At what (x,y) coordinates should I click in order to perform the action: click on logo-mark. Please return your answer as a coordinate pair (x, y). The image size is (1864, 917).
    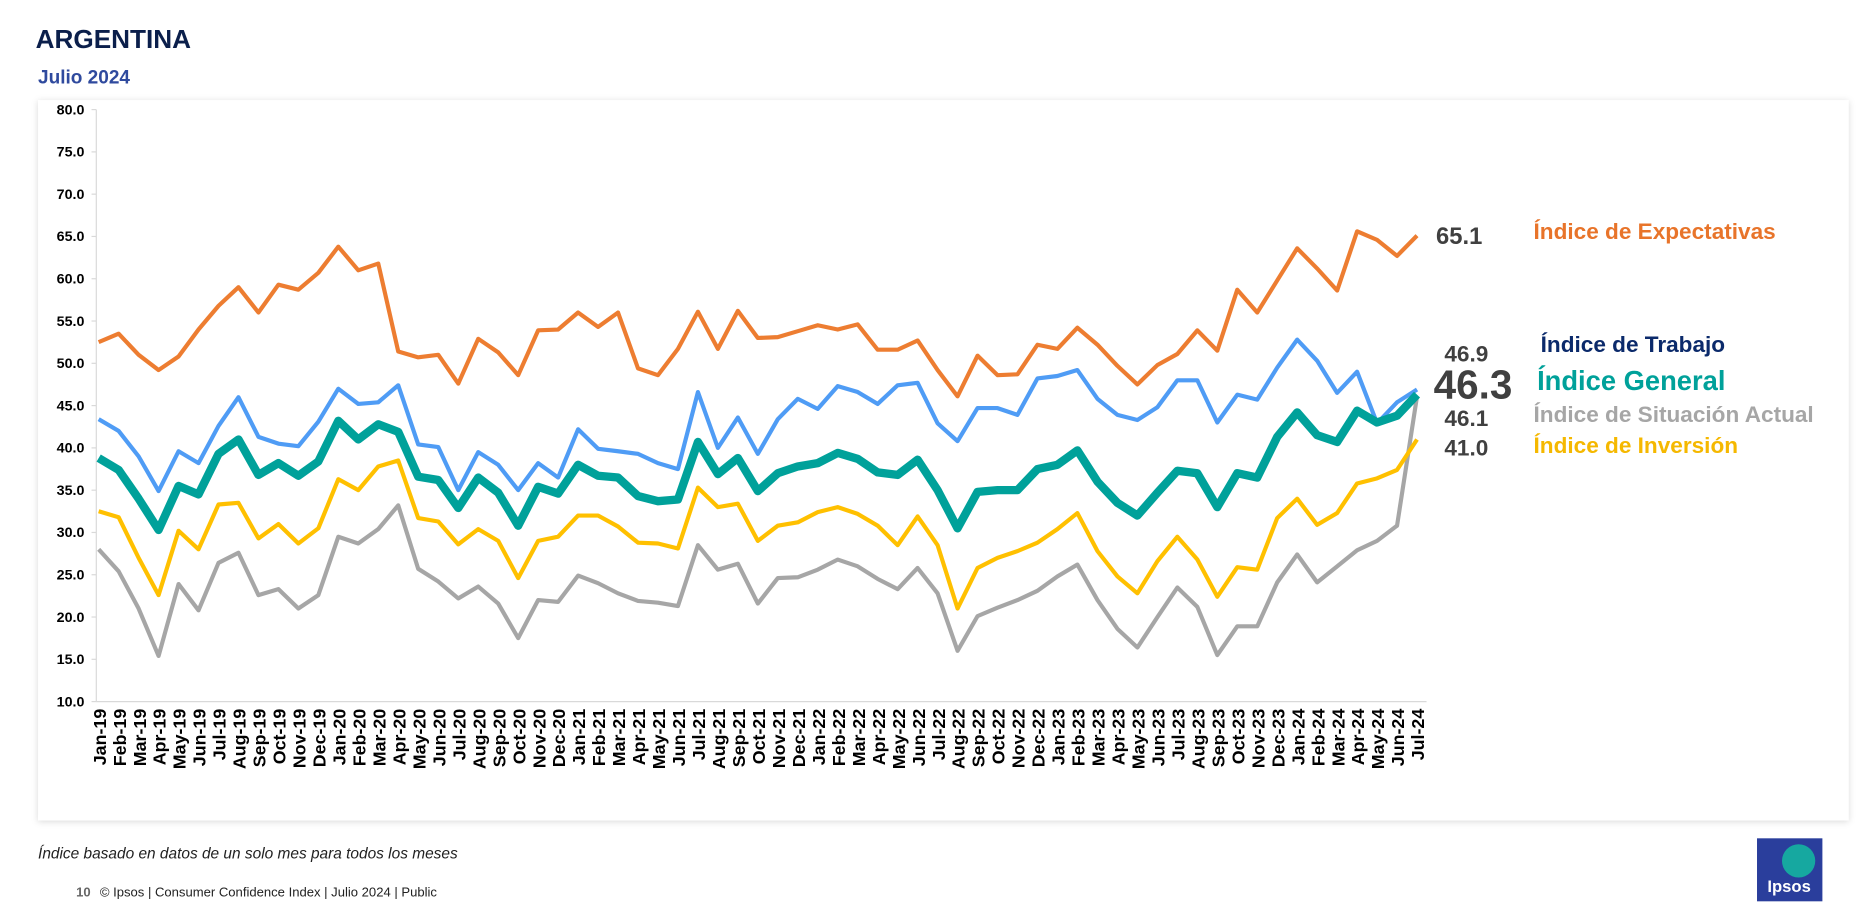
    Looking at the image, I should click on (1798, 861).